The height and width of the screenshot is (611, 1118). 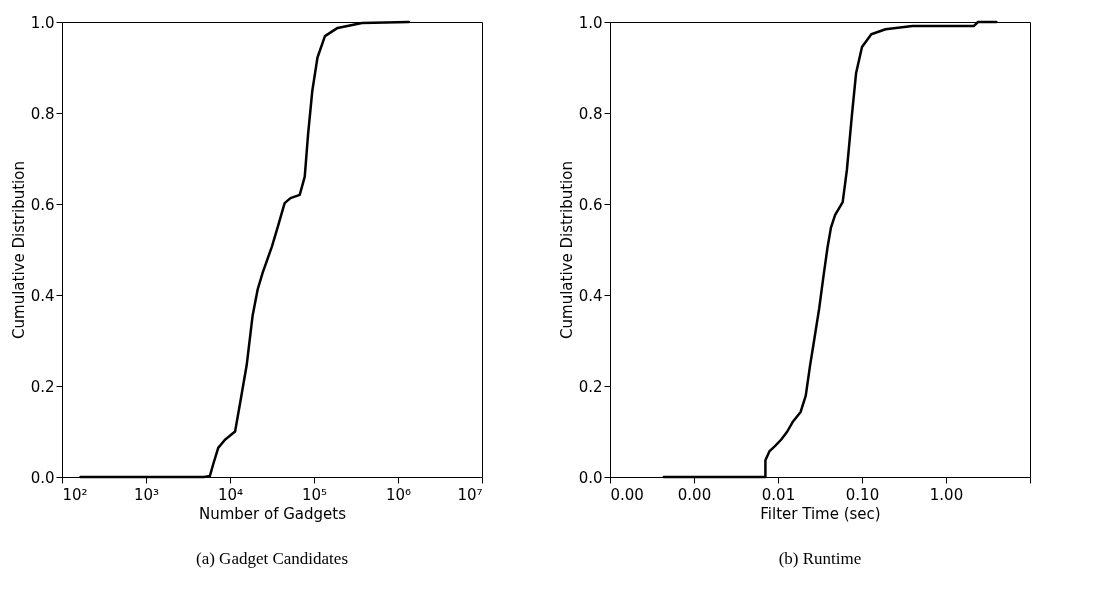 What do you see at coordinates (820, 513) in the screenshot?
I see `x-axis-title: Filter Time (sec)` at bounding box center [820, 513].